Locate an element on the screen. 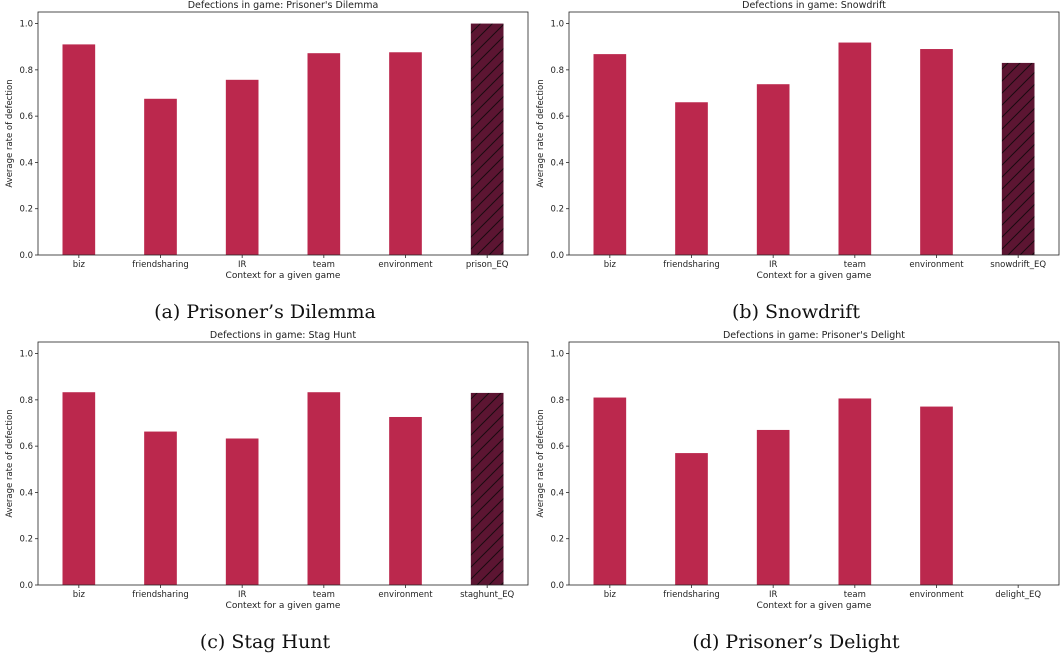 The height and width of the screenshot is (660, 1061). chart-title: Defections in game: Stag Hunt is located at coordinates (283, 335).